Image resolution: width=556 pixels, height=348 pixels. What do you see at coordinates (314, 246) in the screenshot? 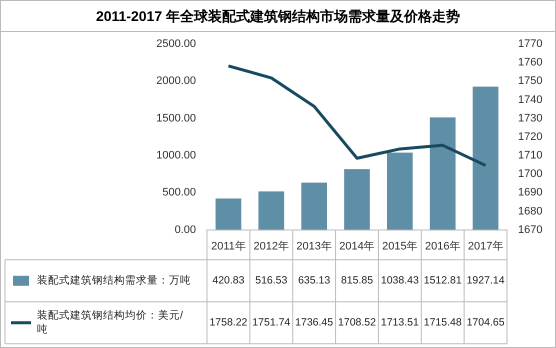
I see `x-tick-label: 2013年` at bounding box center [314, 246].